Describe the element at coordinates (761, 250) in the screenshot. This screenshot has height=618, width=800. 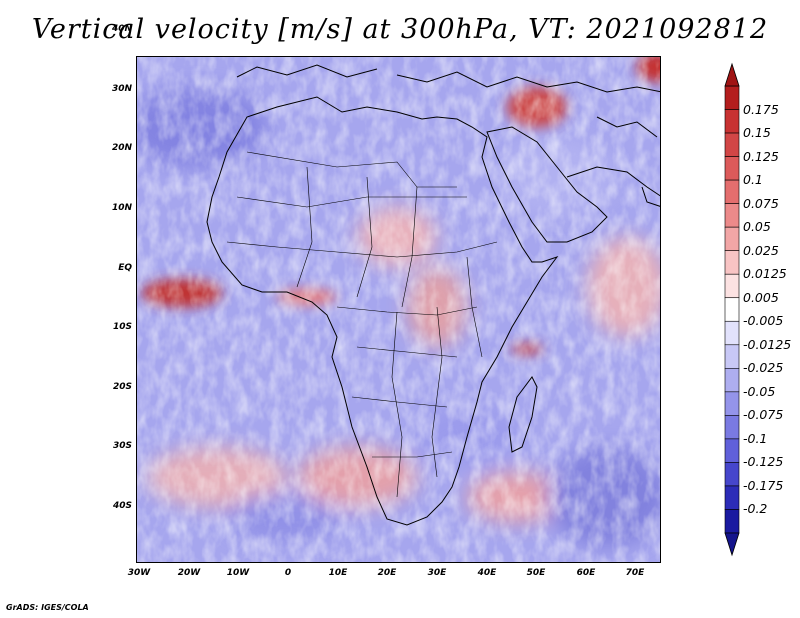
I see `colorbar-label: 0.025` at that location.